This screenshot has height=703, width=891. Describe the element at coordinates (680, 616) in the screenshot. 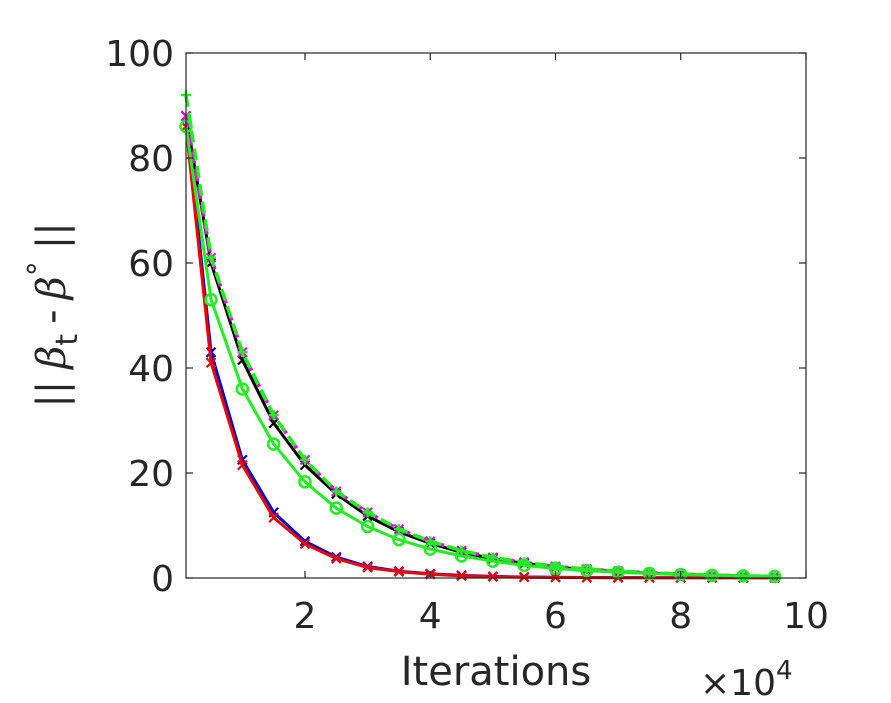

I see `x-tick-label-3: 8` at that location.